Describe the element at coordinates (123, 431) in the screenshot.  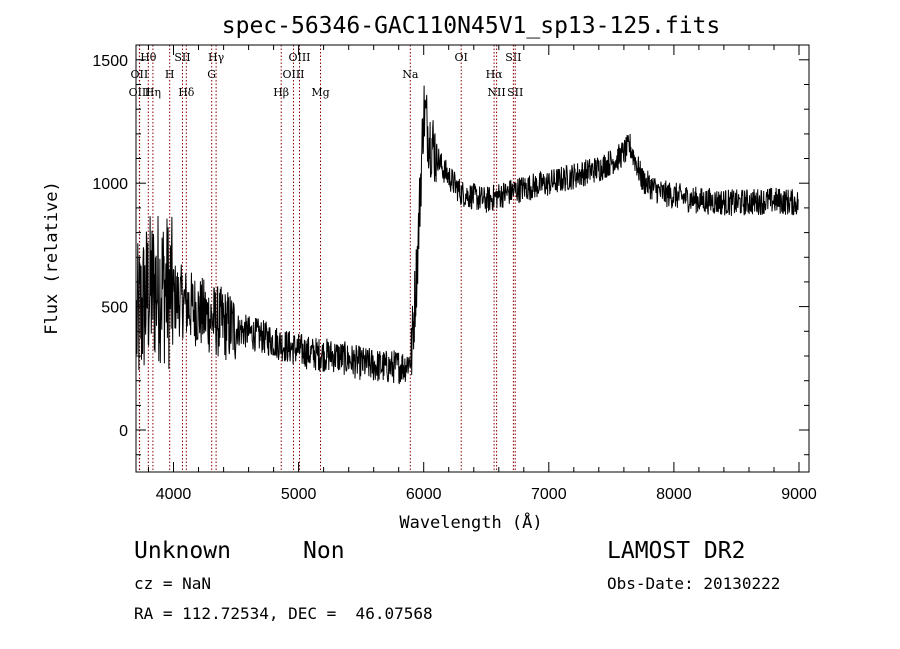
I see `y-tick-label: 0` at that location.